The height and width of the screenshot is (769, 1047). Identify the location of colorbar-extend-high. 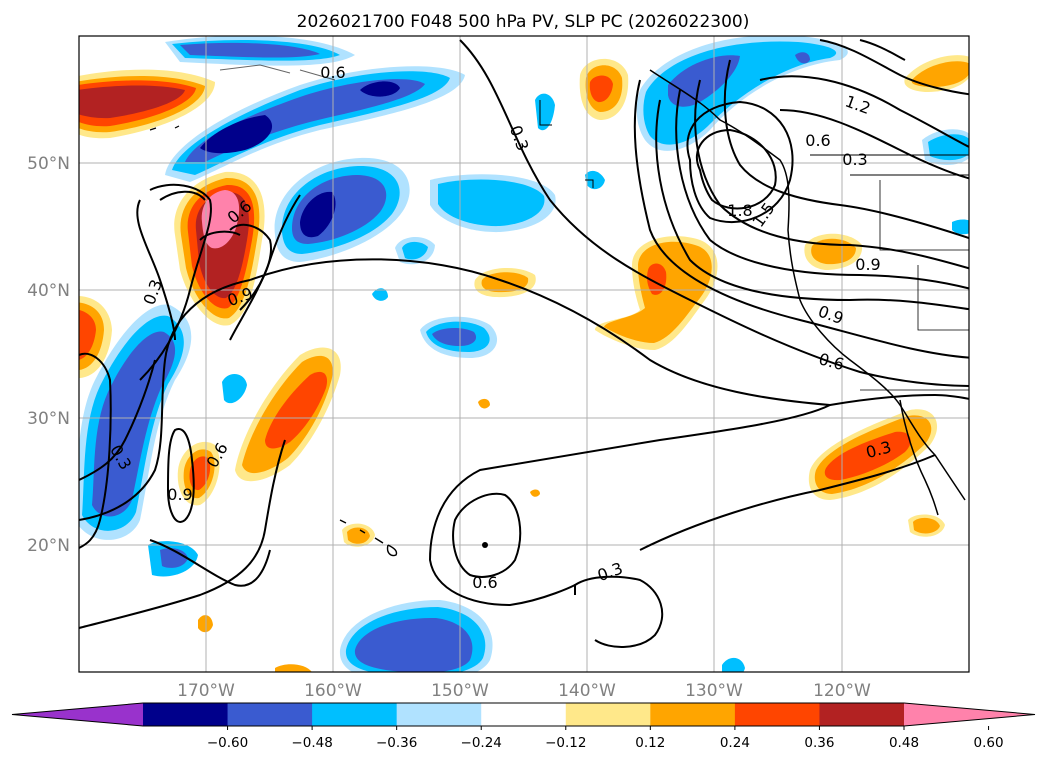
(969, 714).